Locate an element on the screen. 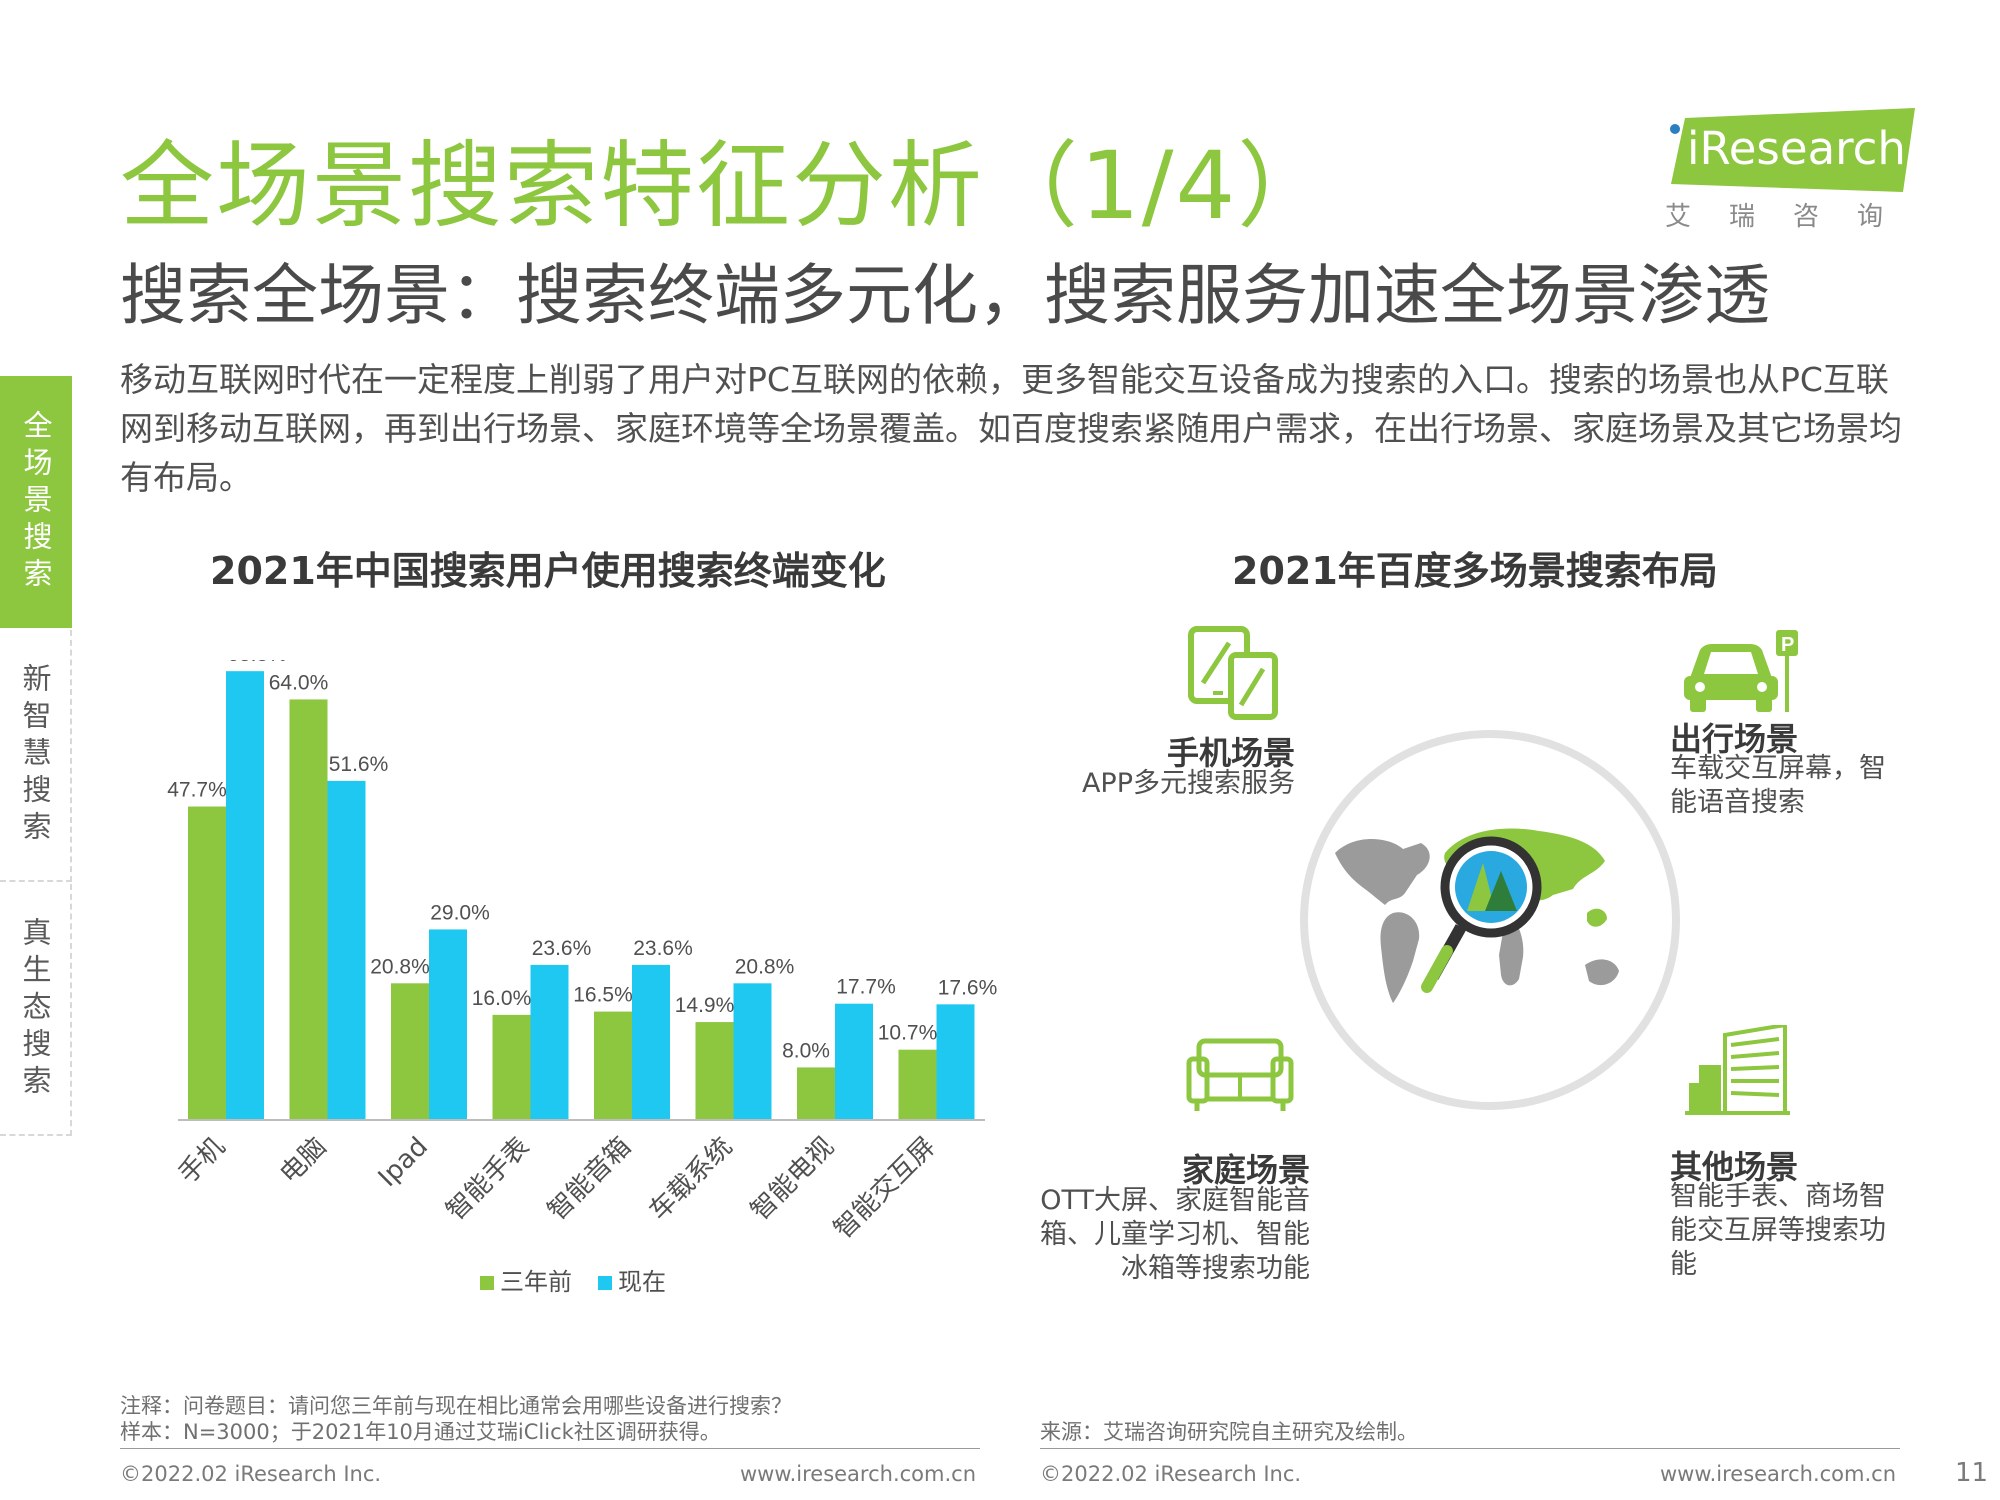 This screenshot has height=1500, width=2000. value-label: 64.0% is located at coordinates (299, 682).